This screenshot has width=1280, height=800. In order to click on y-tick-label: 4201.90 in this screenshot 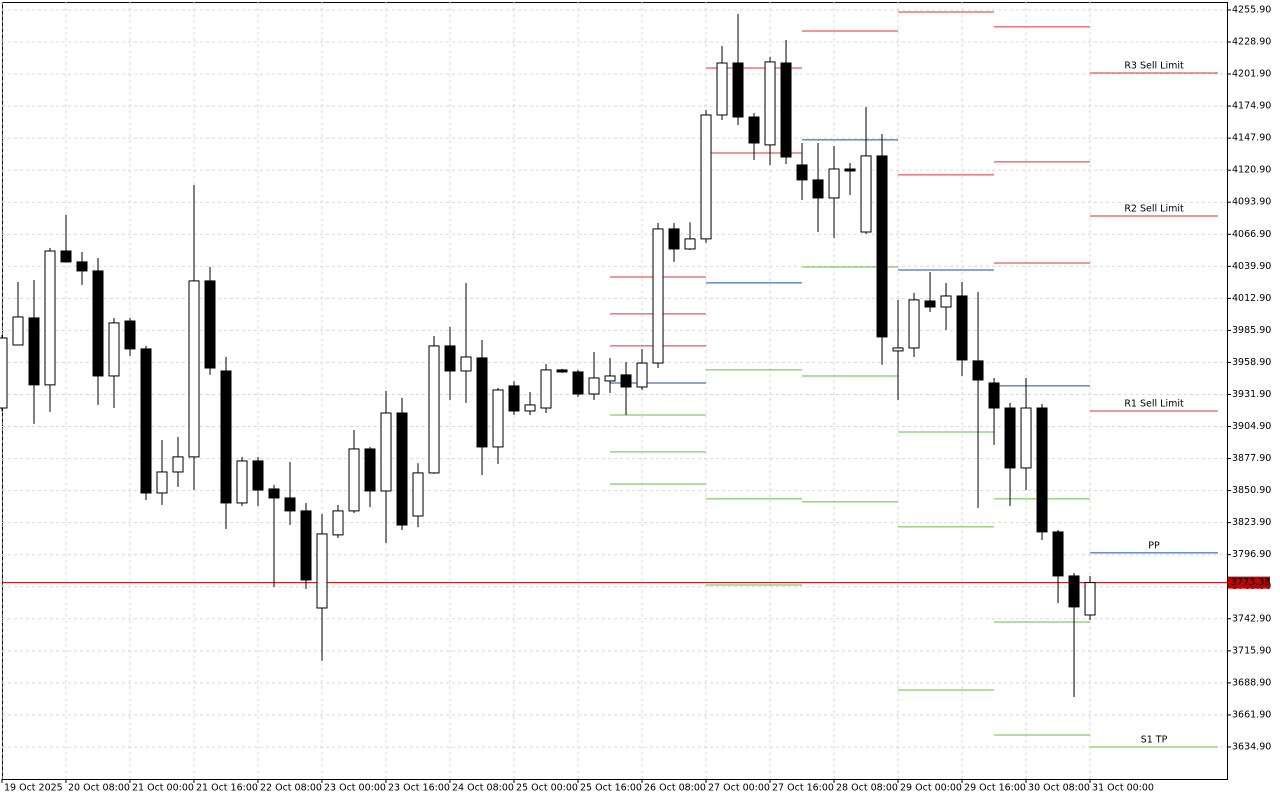, I will do `click(1251, 74)`.